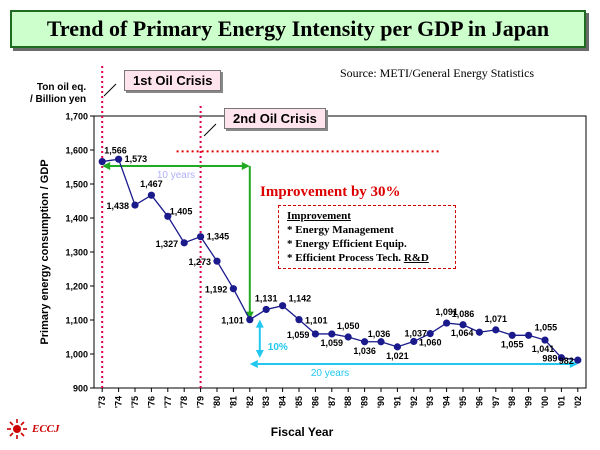 The width and height of the screenshot is (600, 450). Describe the element at coordinates (250, 402) in the screenshot. I see `x-tick-label: '82` at that location.